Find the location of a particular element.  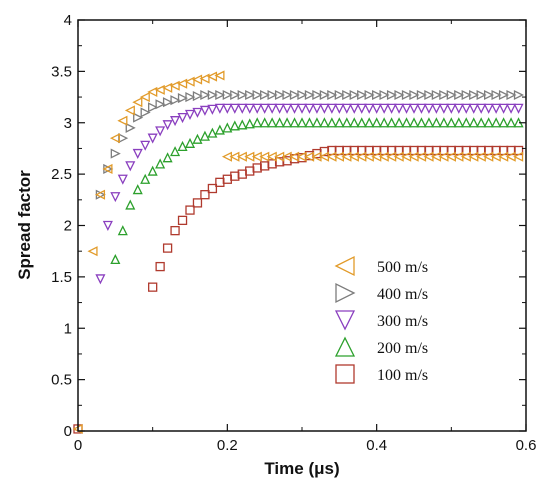

y-tick-label: 3 is located at coordinates (68, 123).